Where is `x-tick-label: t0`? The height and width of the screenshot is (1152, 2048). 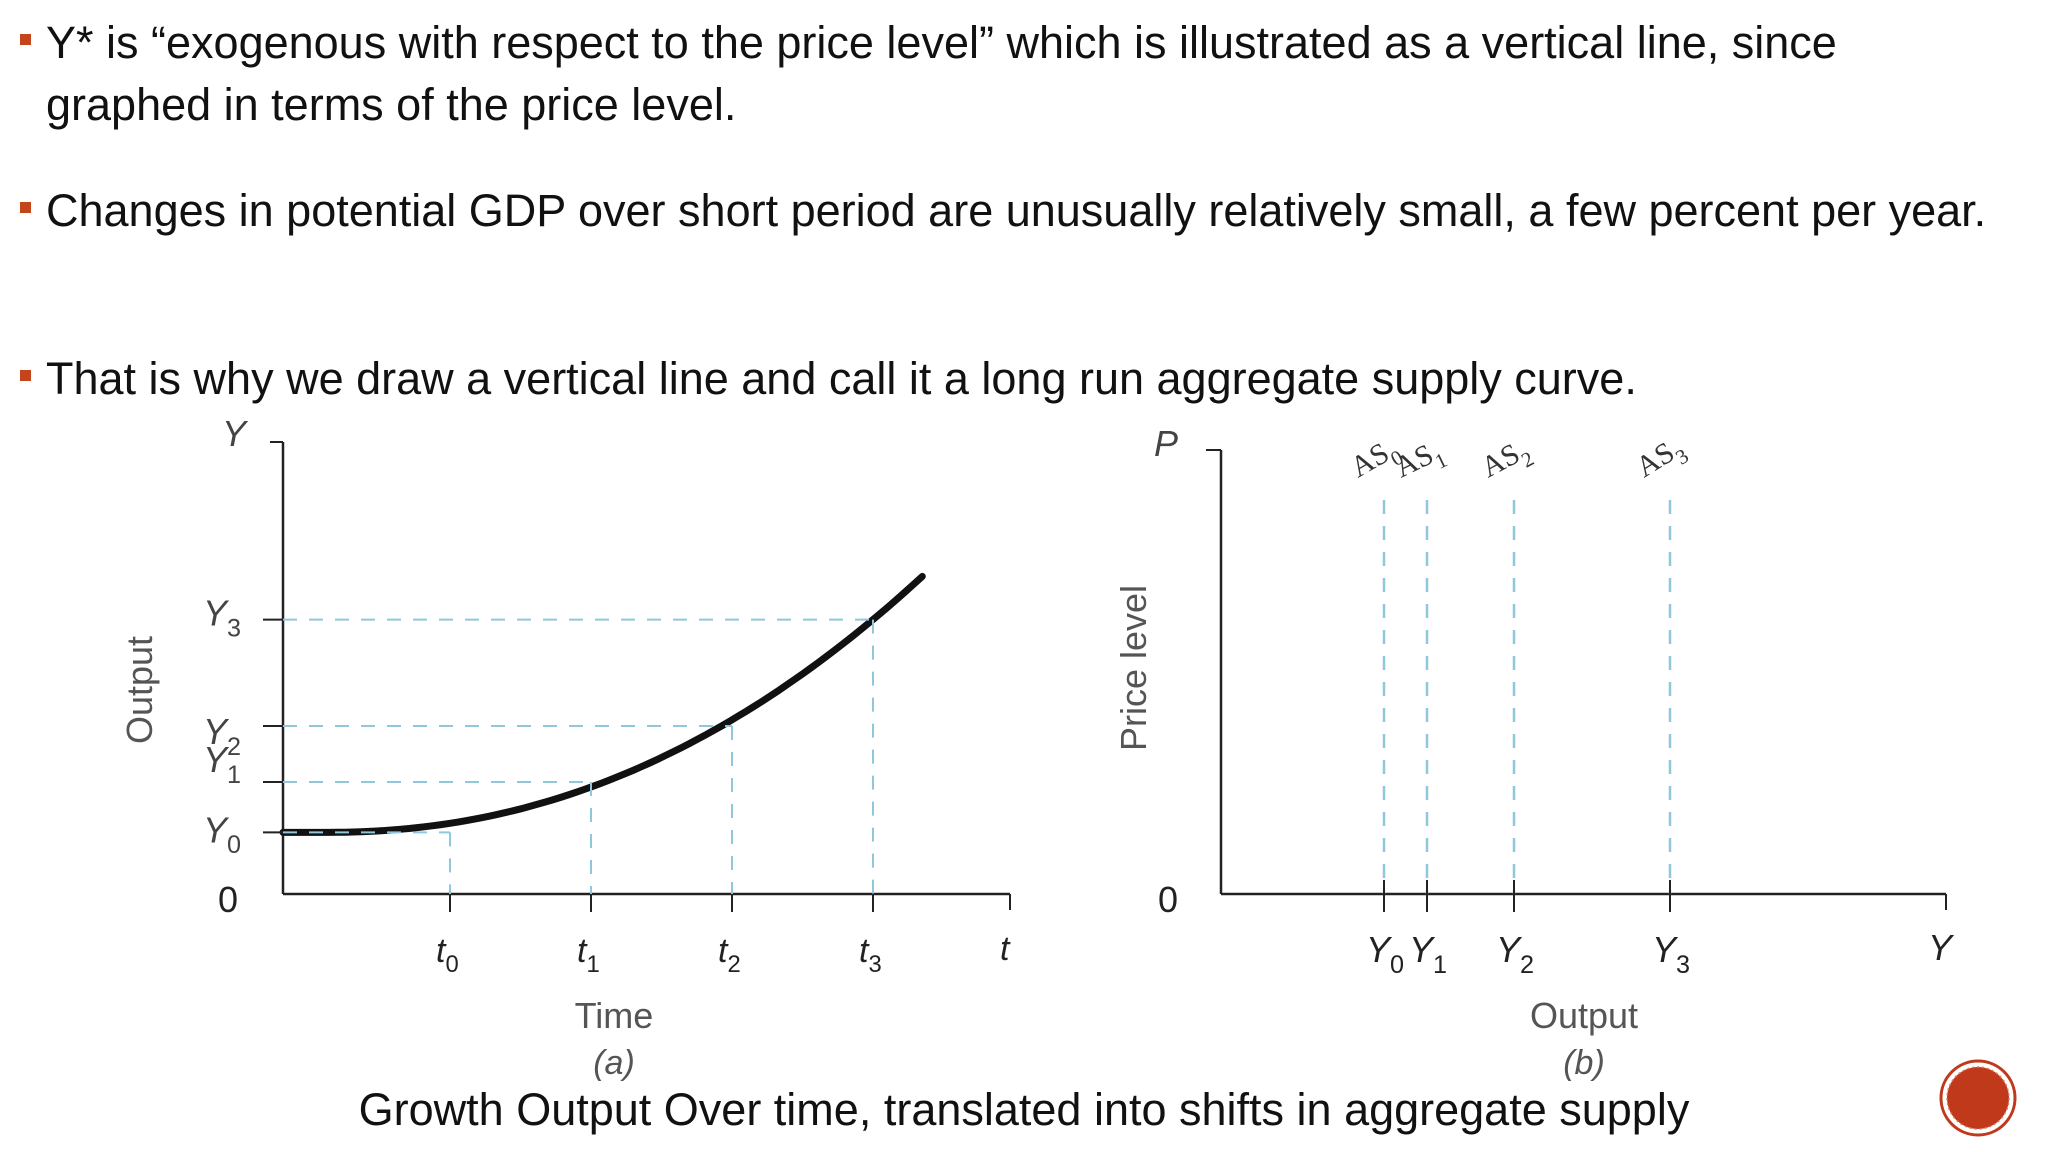
x-tick-label: t0 is located at coordinates (447, 955).